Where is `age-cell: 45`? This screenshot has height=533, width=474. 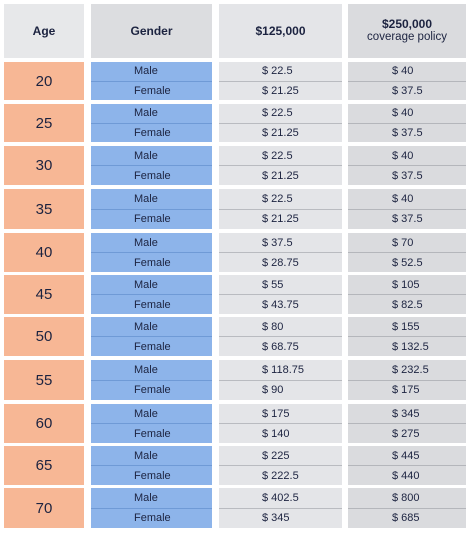
age-cell: 45 is located at coordinates (44, 294).